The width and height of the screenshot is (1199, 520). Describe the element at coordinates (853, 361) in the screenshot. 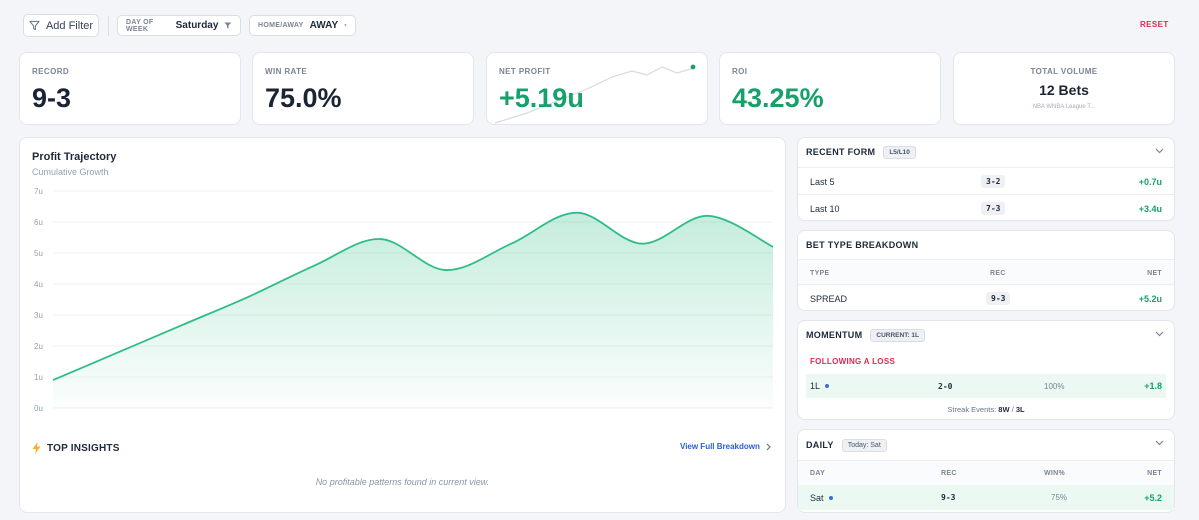

I see `momentum-section-title: FOLLOWING A LOSS` at that location.